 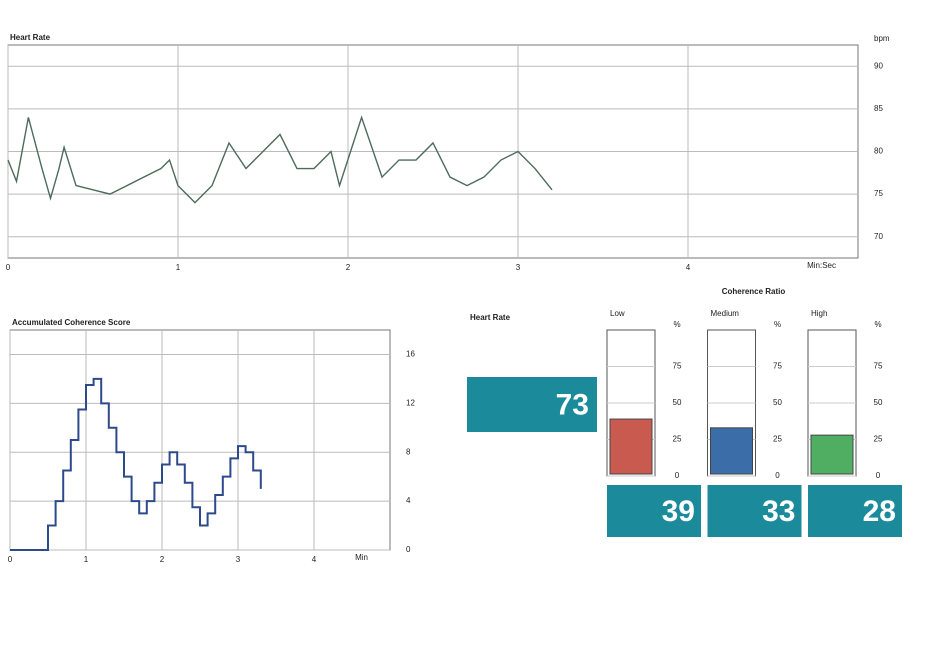 I want to click on step-line, so click(x=136, y=464).